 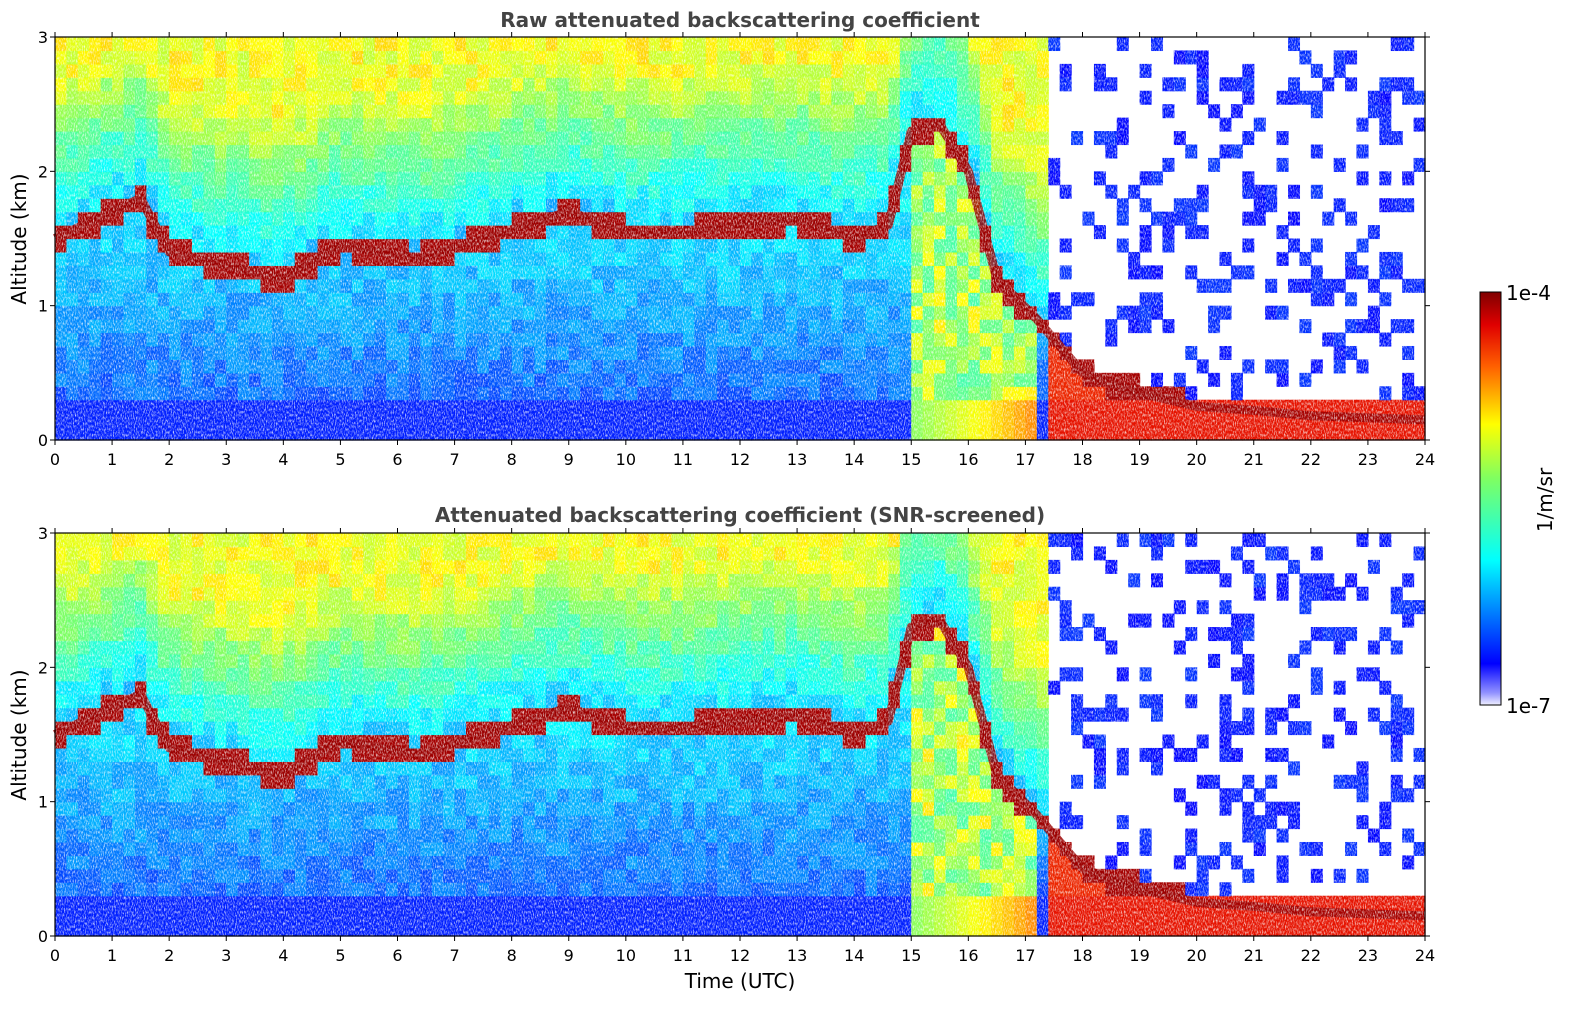 What do you see at coordinates (43, 37) in the screenshot?
I see `y-tick-label: 3` at bounding box center [43, 37].